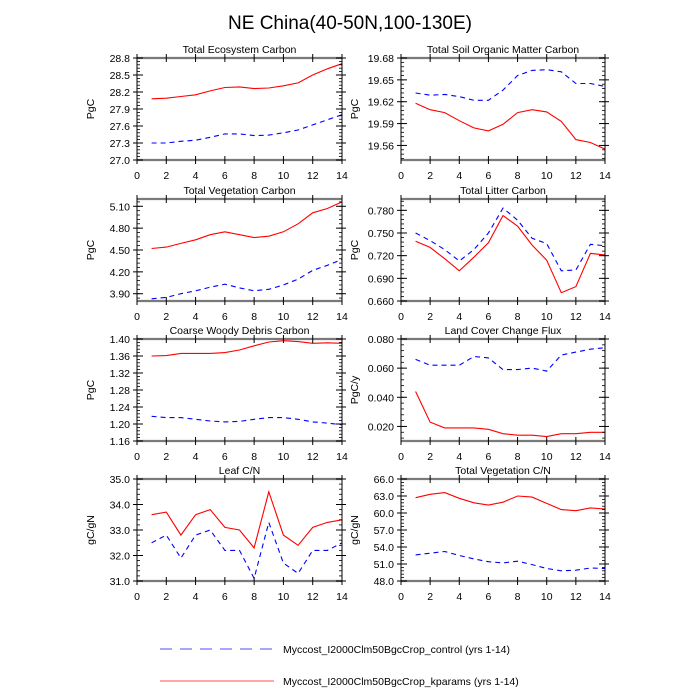  What do you see at coordinates (384, 548) in the screenshot?
I see `y-tick-label: 54.0` at bounding box center [384, 548].